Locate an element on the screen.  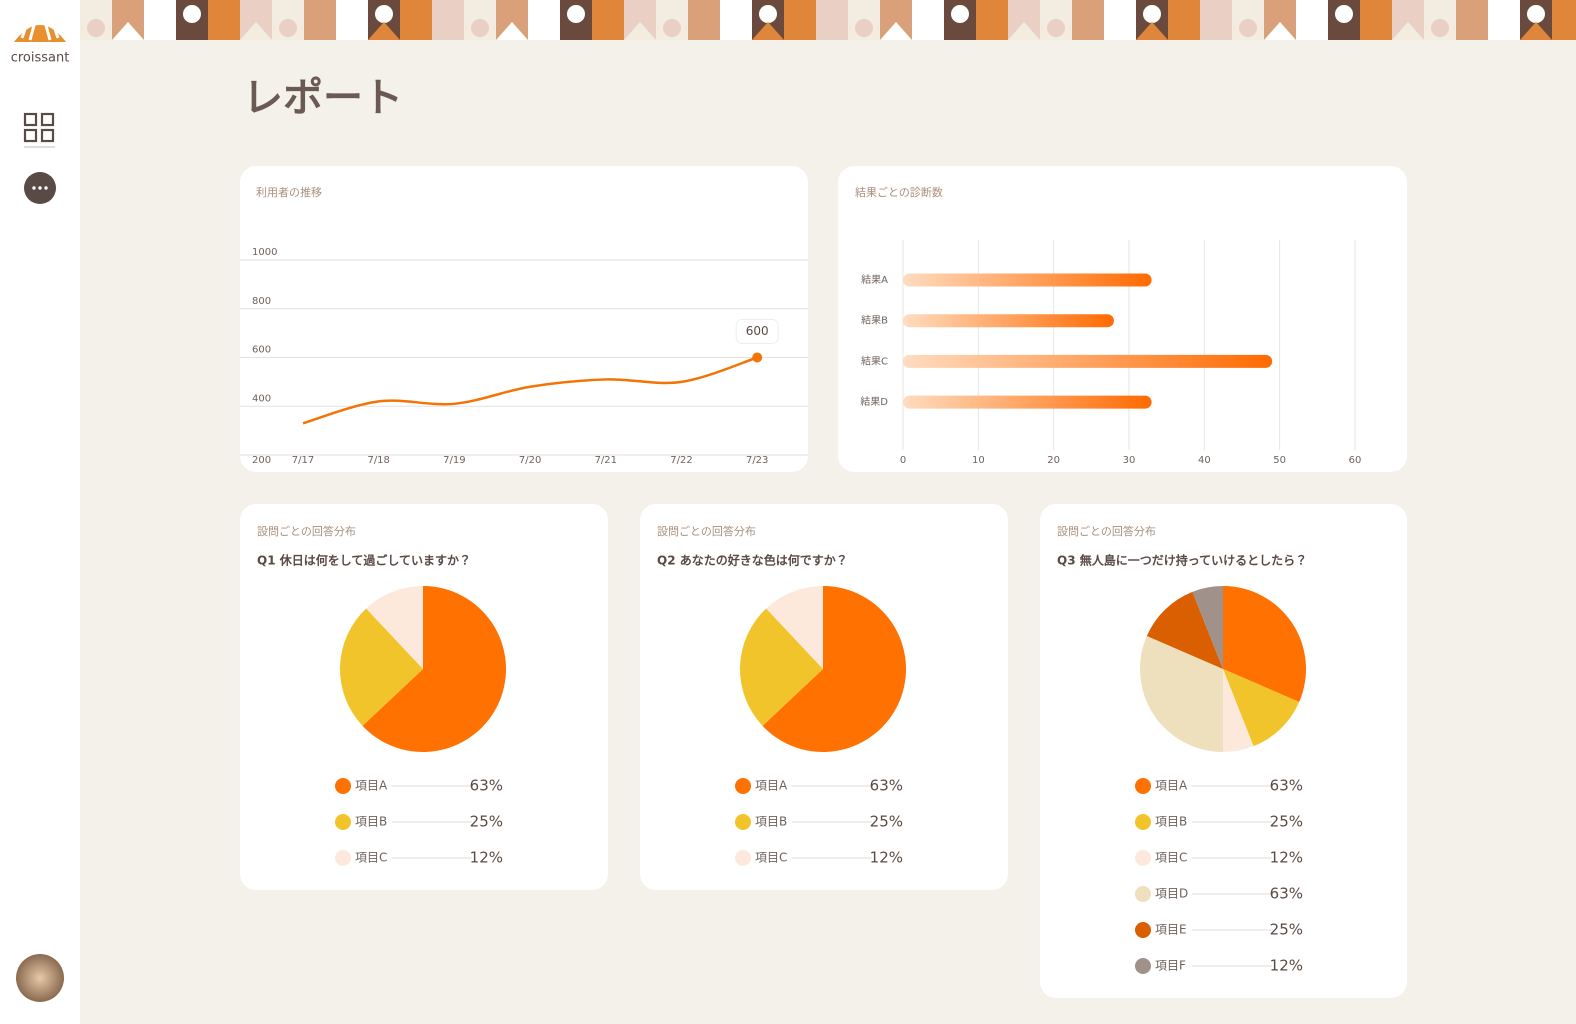
x-tick-label: 7/17 is located at coordinates (303, 460).